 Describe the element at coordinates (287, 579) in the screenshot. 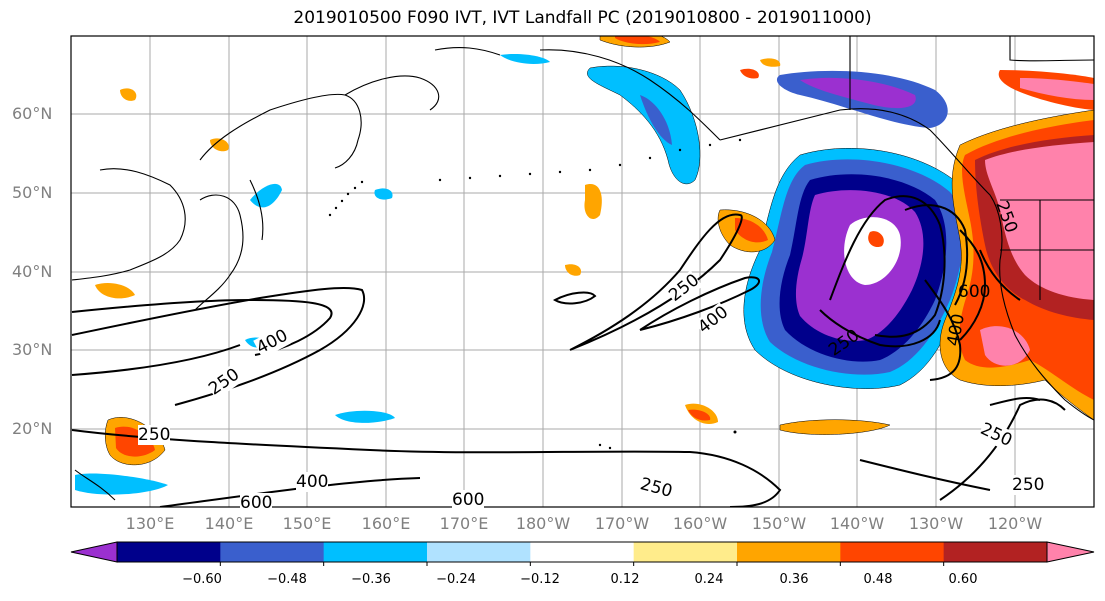

I see `colorbar-tick-label: −0.48` at that location.